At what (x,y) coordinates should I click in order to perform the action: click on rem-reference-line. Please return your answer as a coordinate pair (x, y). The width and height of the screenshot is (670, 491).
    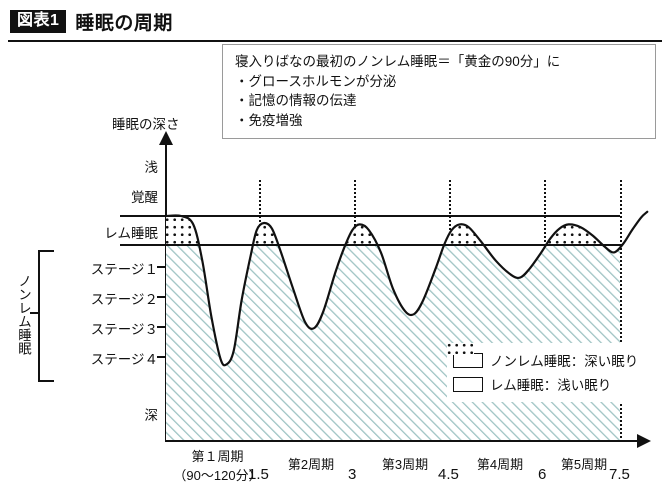
    Looking at the image, I should click on (370, 245).